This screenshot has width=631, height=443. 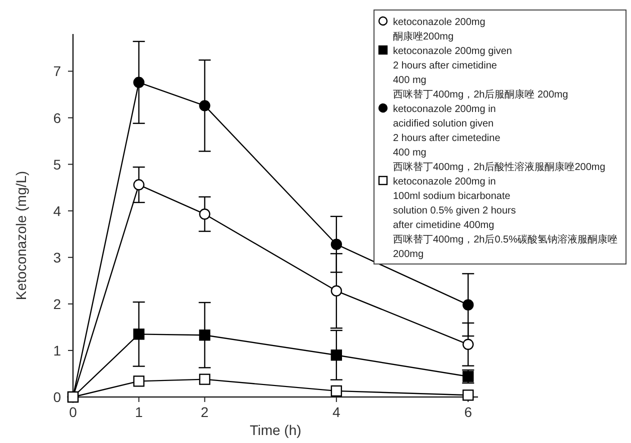 I want to click on y-tick-label: 3, so click(x=57, y=257).